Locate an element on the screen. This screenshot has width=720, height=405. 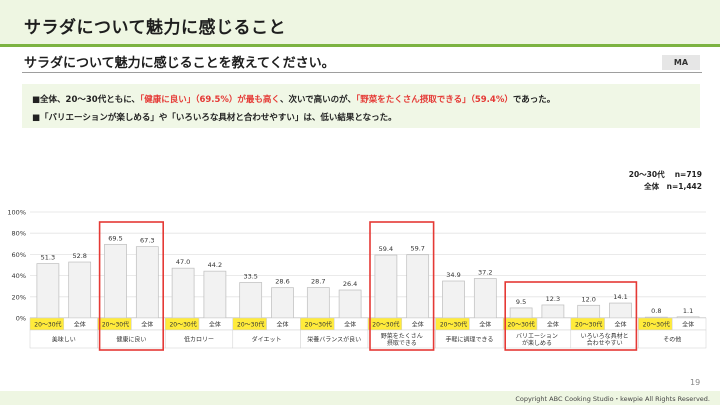
y-tick-label: 100% is located at coordinates (16, 213).